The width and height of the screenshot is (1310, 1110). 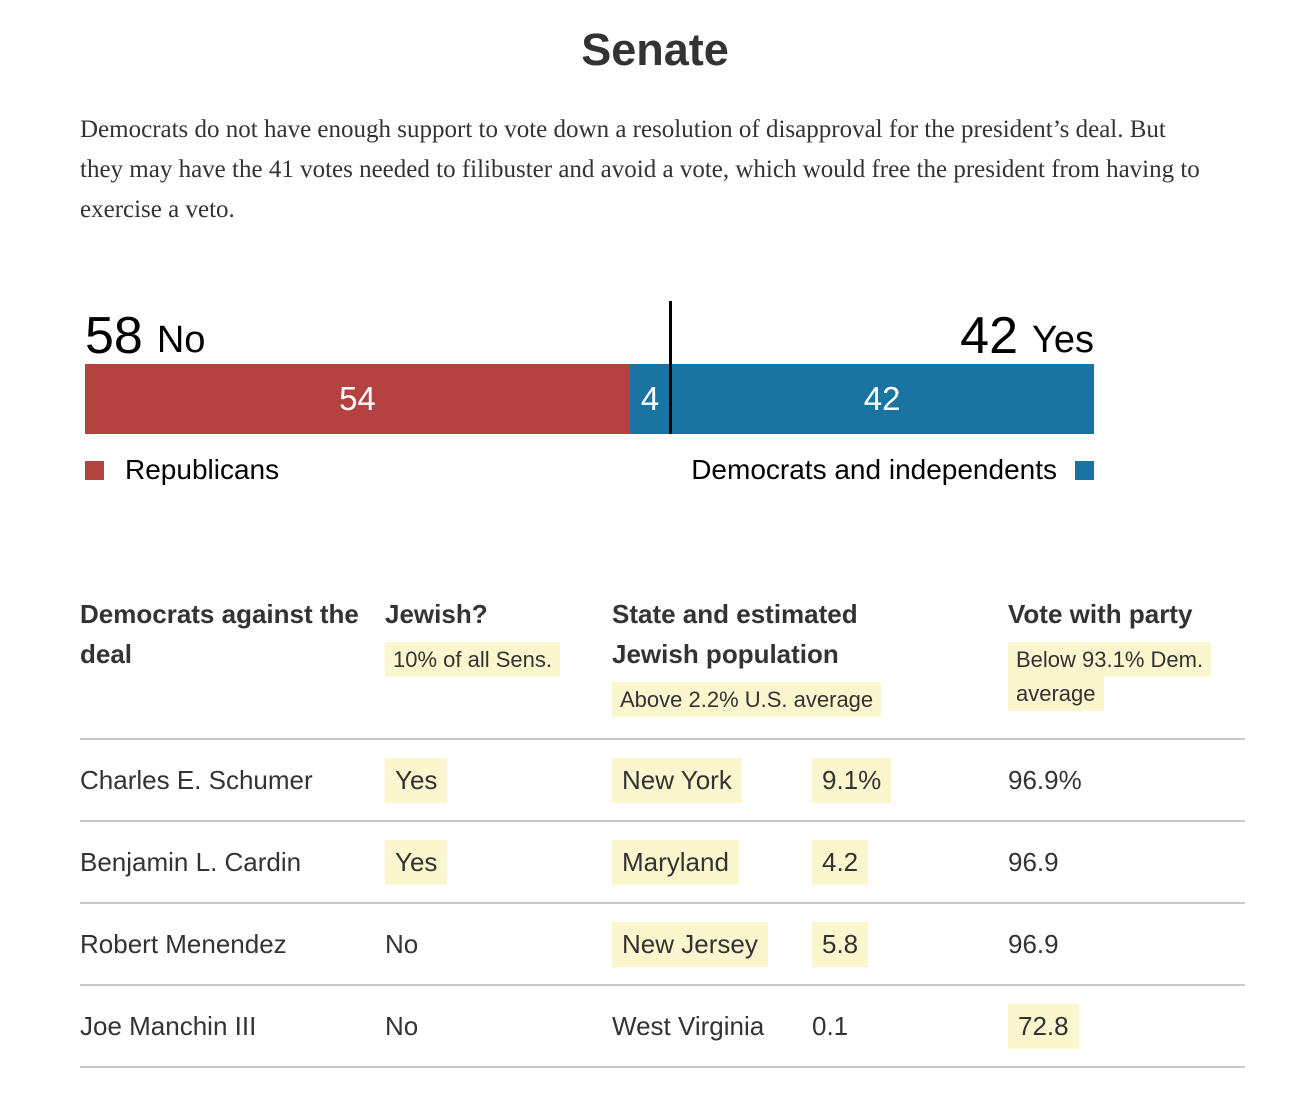 I want to click on bar-segment-democrats-no: 4, so click(x=650, y=399).